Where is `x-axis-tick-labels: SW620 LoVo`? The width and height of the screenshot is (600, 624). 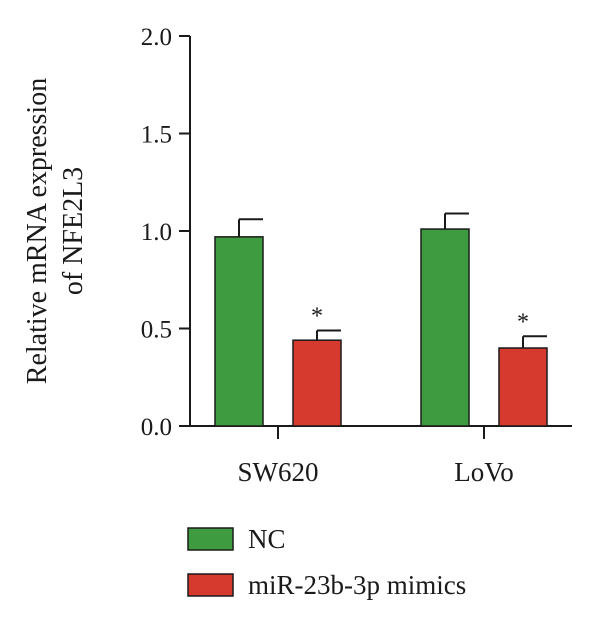 x-axis-tick-labels: SW620 LoVo is located at coordinates (376, 472).